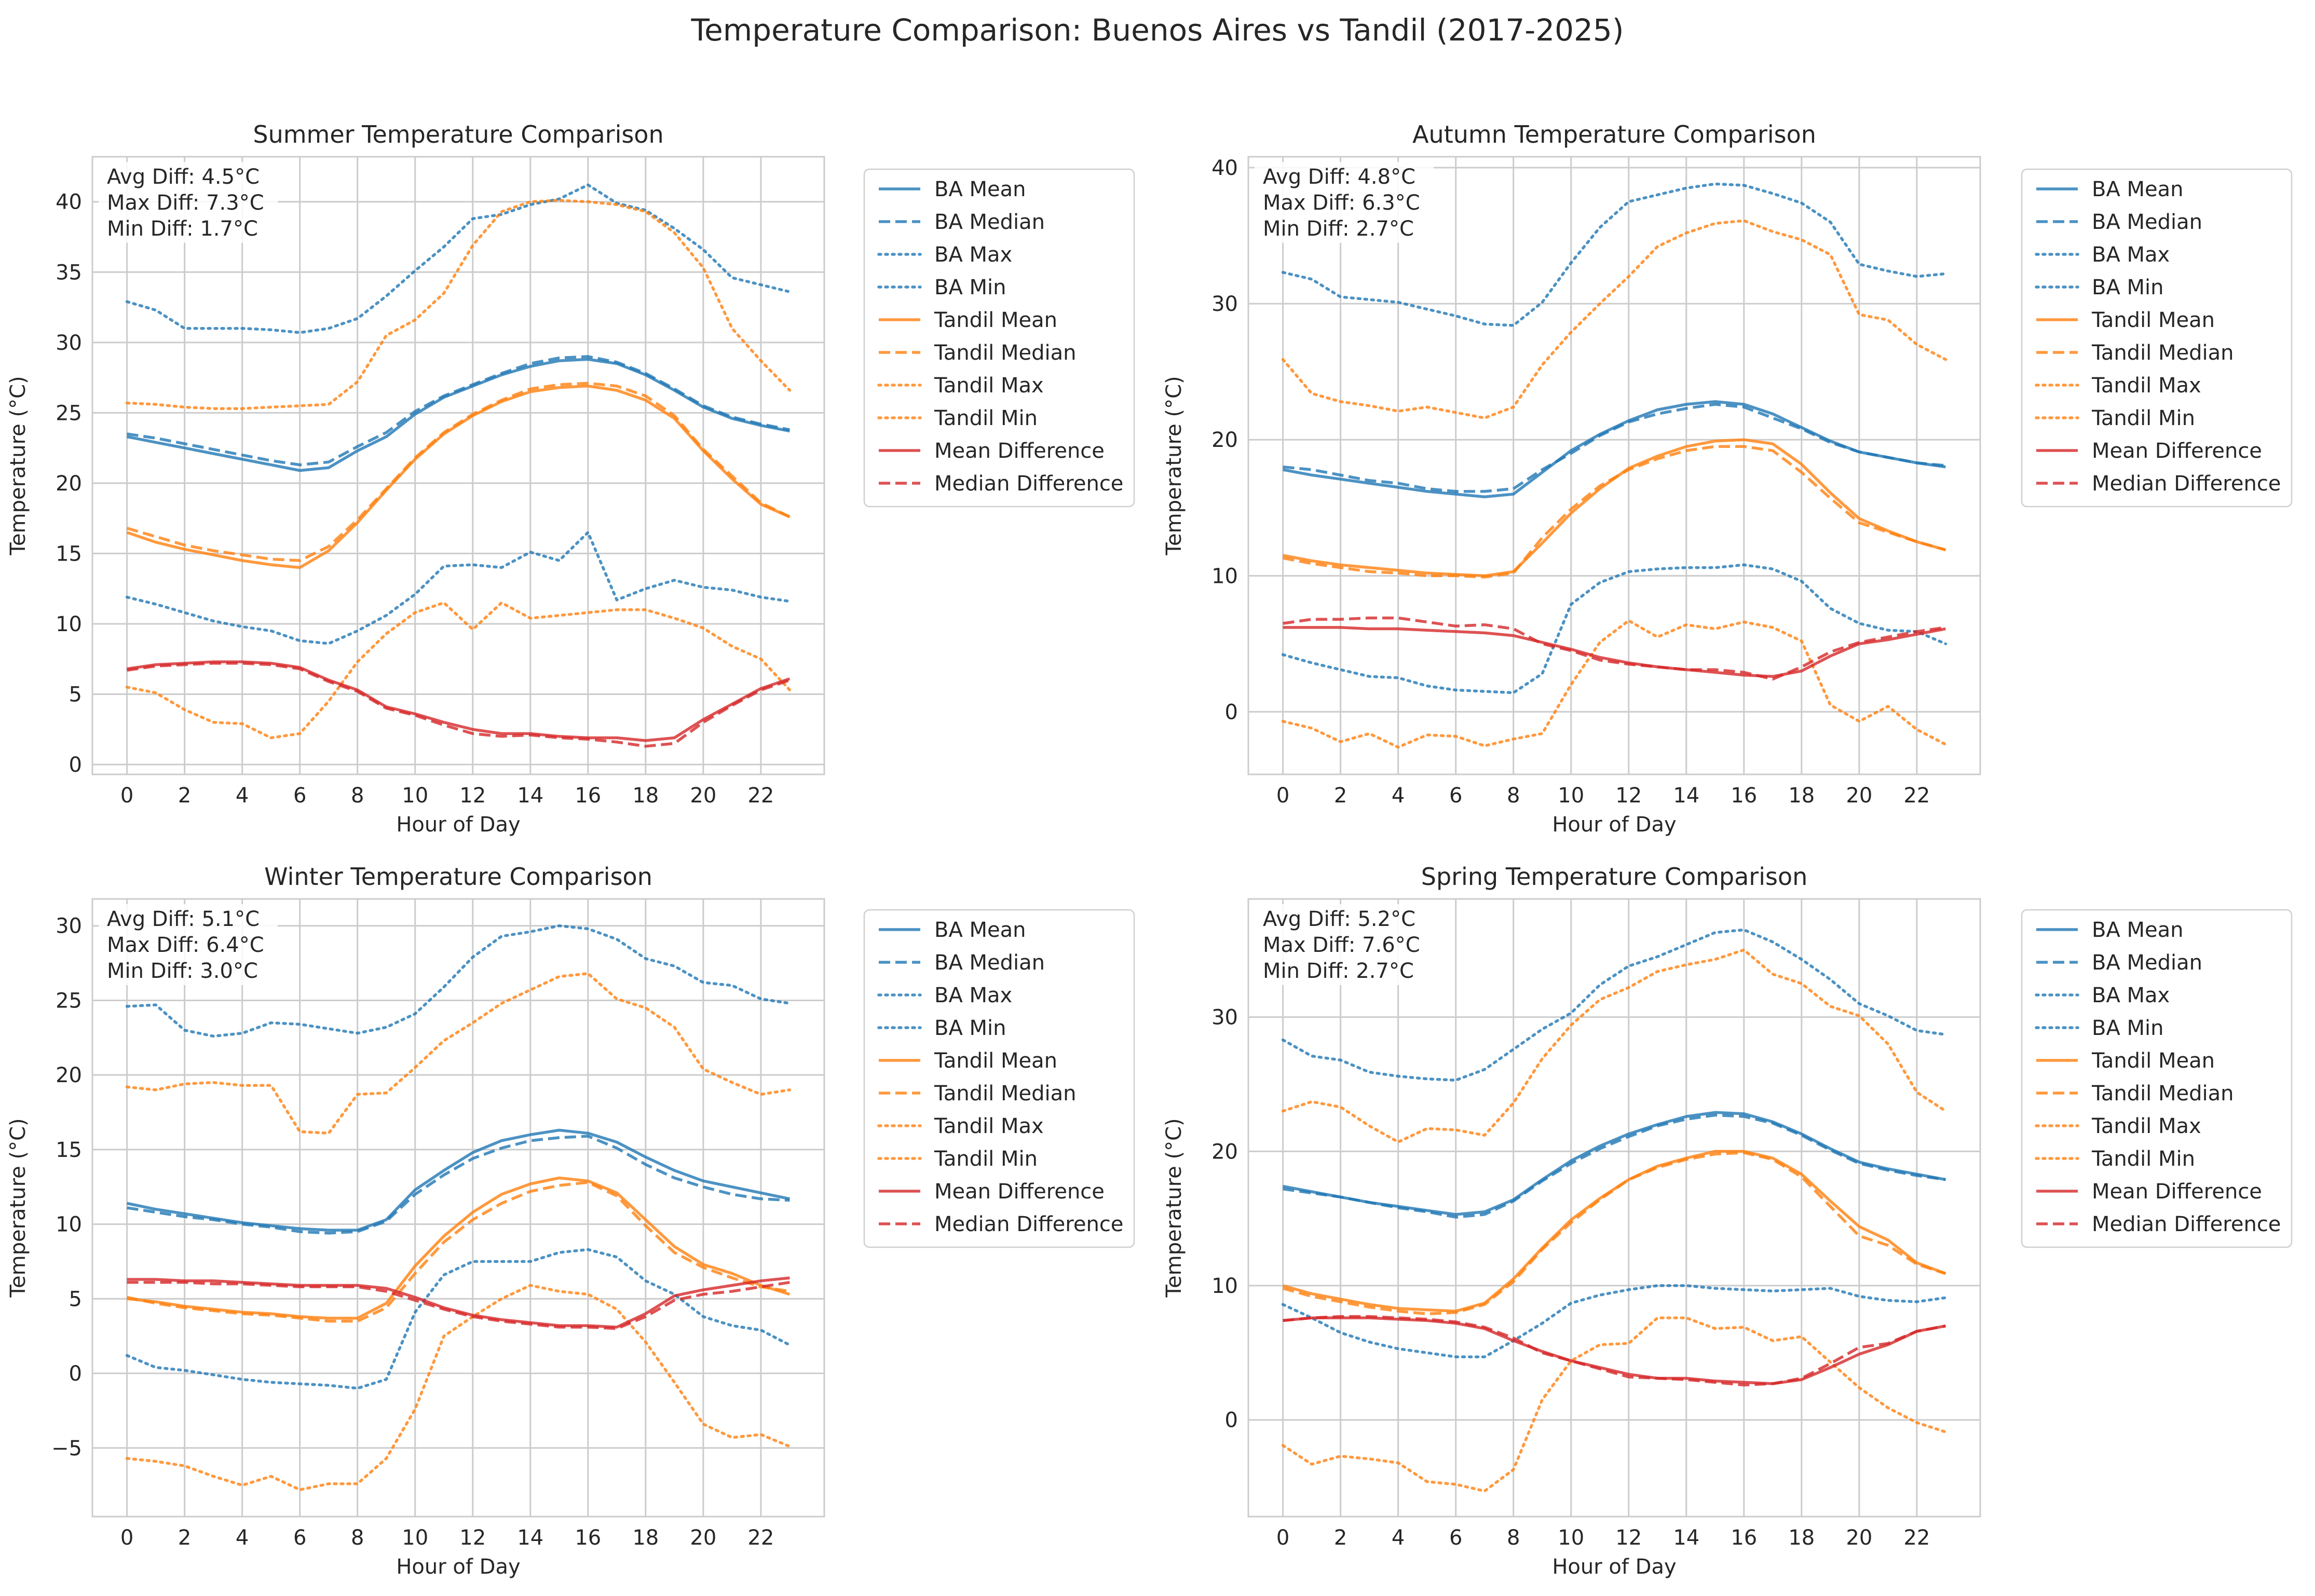  What do you see at coordinates (1224, 304) in the screenshot?
I see `y-tick-label: 30` at bounding box center [1224, 304].